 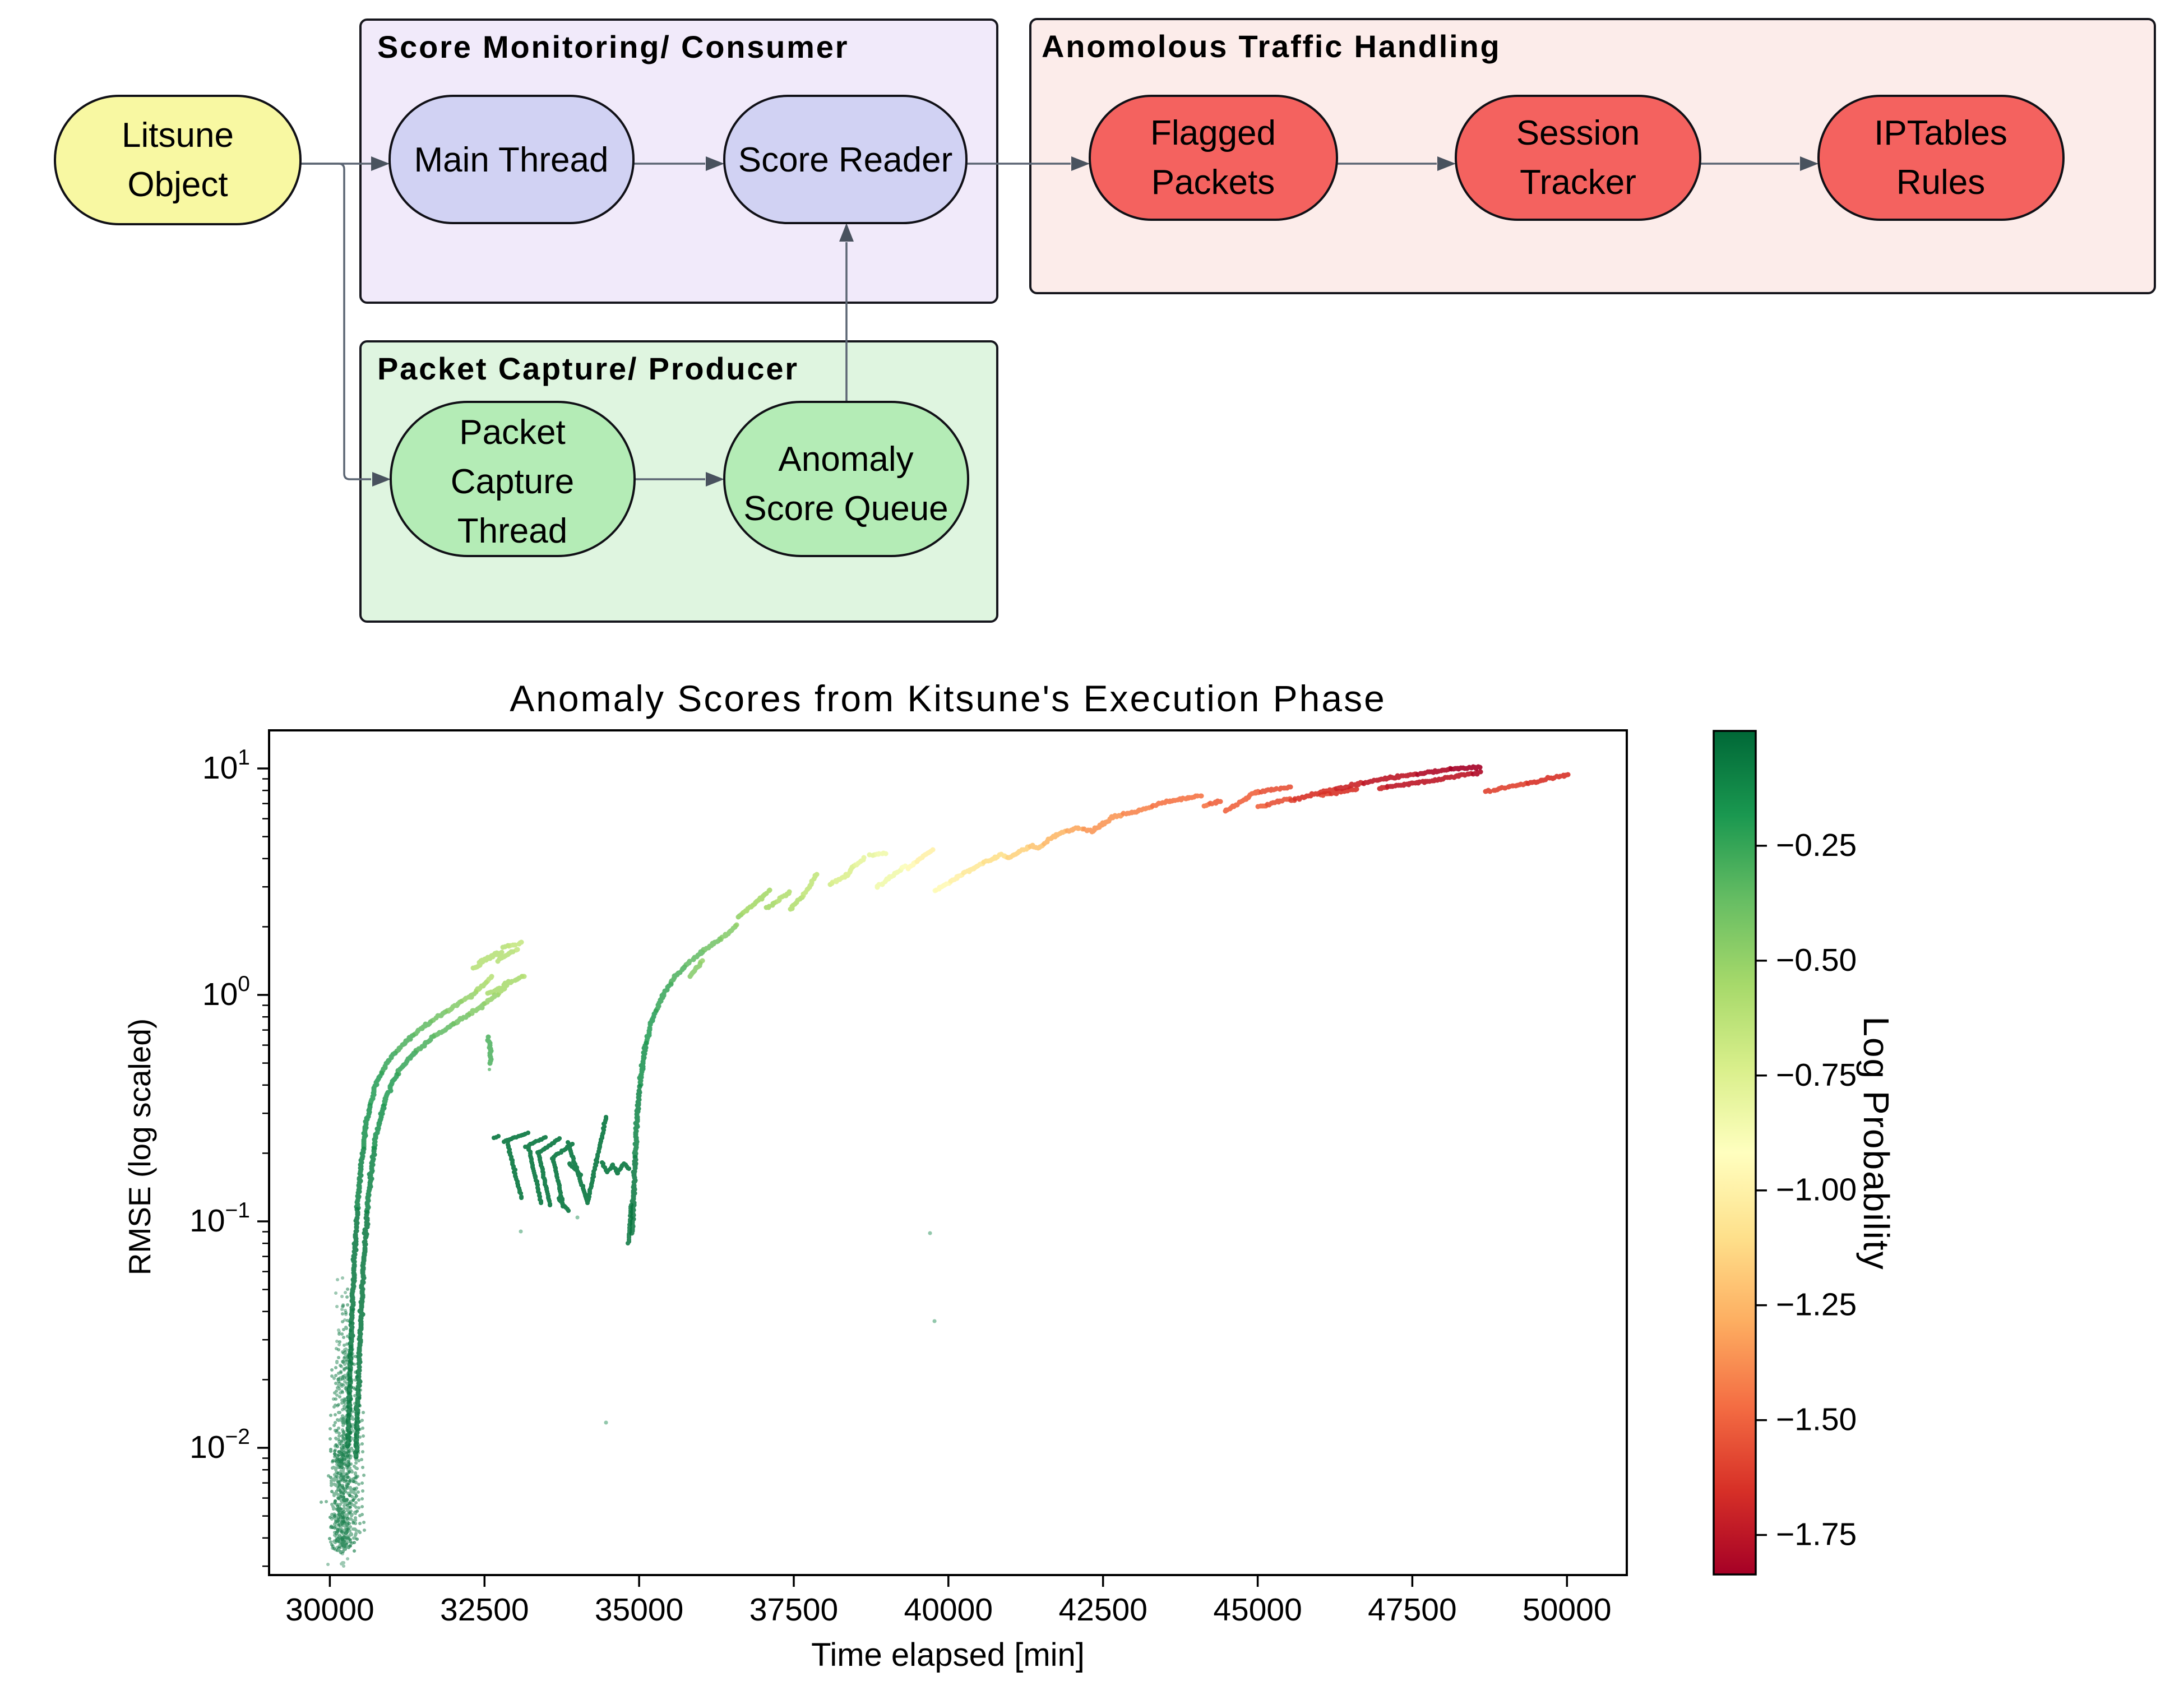 What do you see at coordinates (1213, 133) in the screenshot?
I see `svg-text: Flagged` at bounding box center [1213, 133].